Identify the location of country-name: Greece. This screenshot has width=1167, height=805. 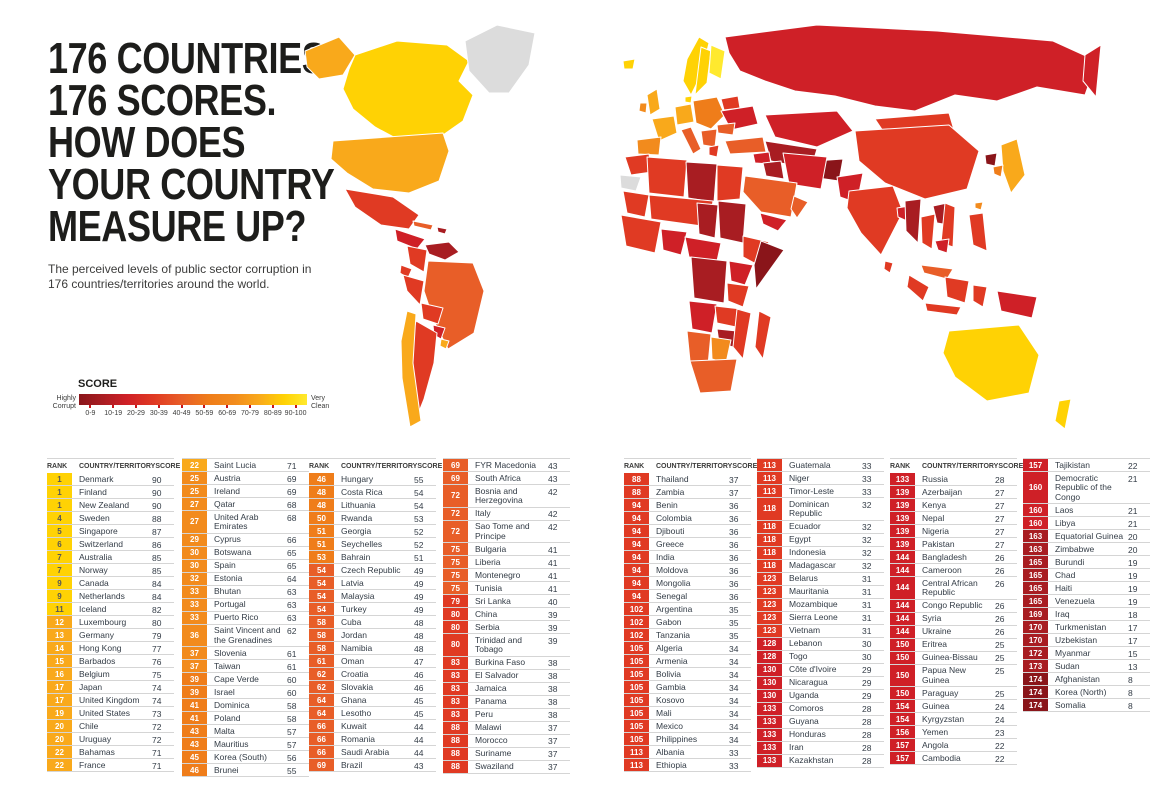
(670, 543).